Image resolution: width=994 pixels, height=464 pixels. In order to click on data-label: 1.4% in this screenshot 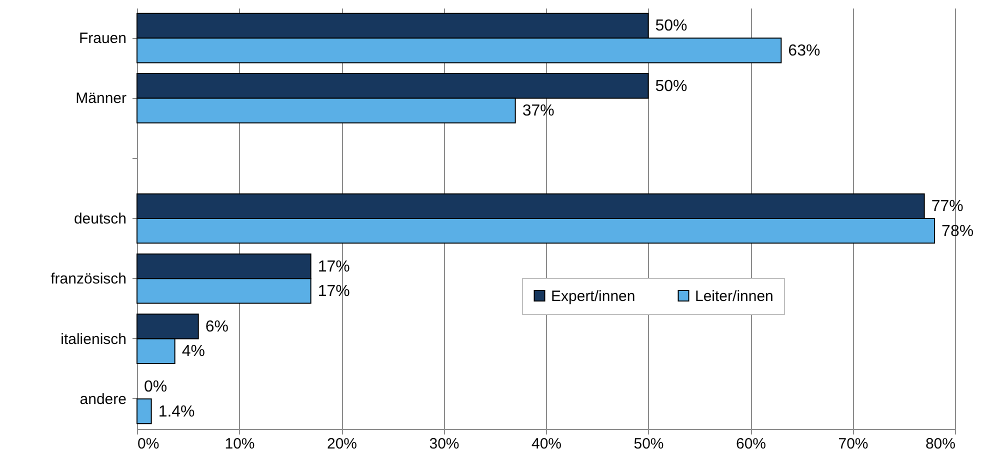, I will do `click(176, 411)`.